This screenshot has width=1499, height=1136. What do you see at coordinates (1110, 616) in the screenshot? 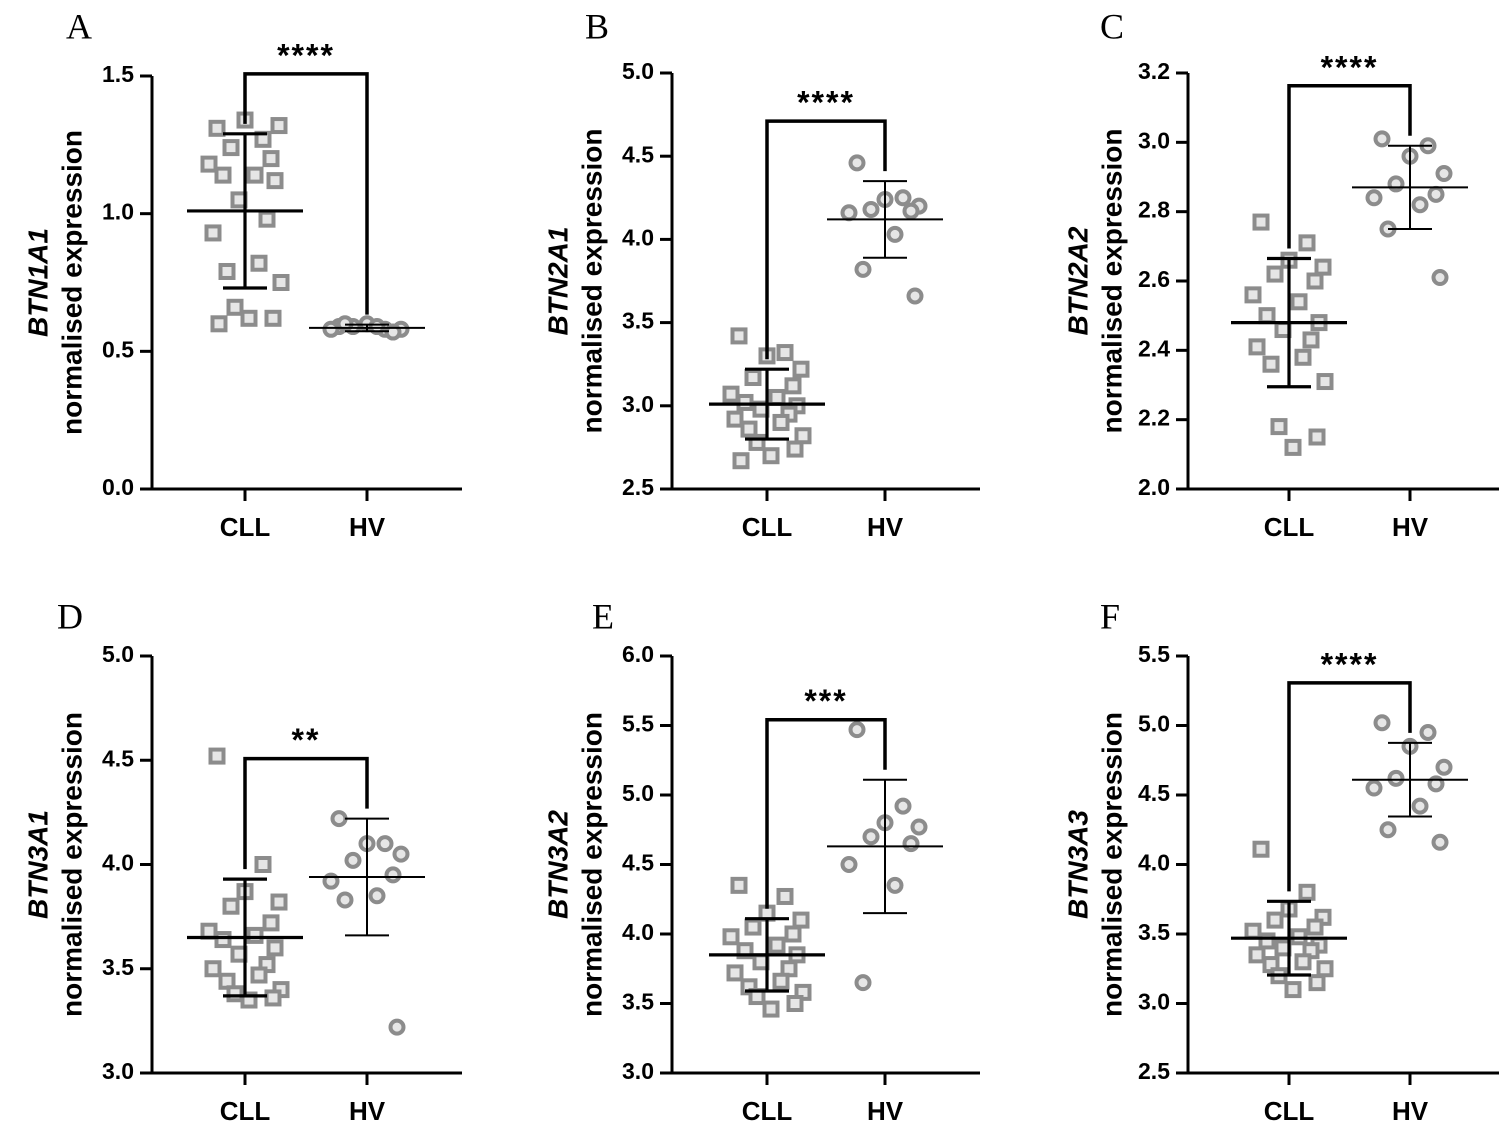
I see `panel-letter: F` at bounding box center [1110, 616].